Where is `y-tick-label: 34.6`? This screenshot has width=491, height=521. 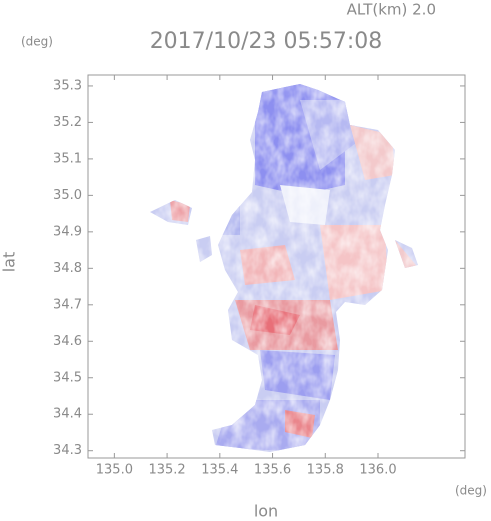
y-tick-label: 34.6 is located at coordinates (67, 341).